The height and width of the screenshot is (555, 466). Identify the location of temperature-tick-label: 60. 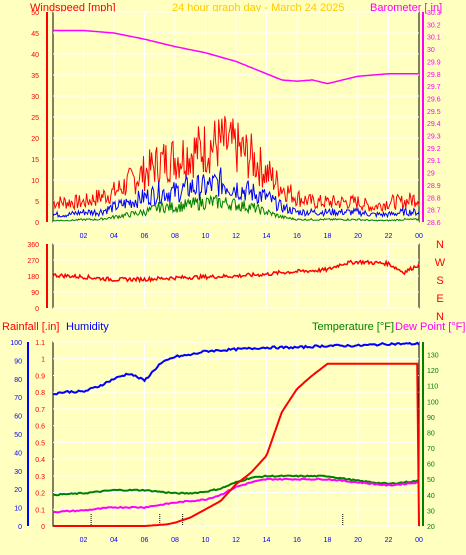
(431, 465).